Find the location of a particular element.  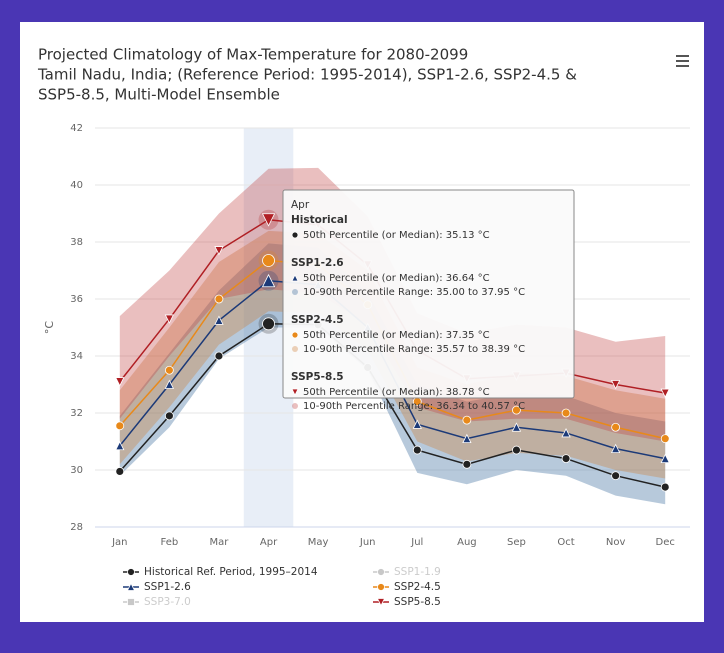

chart-title: SSP5-8.5, Multi-Model Ensemble is located at coordinates (159, 95).